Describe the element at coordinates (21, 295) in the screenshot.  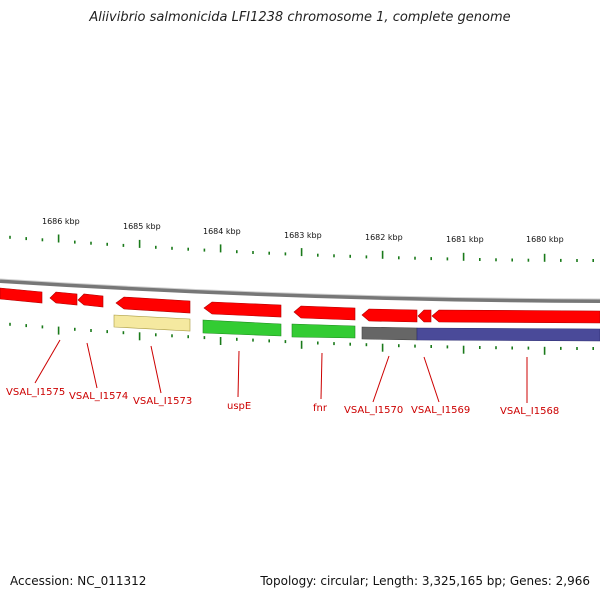
I see `gene-arrow-vsal-i1576` at that location.